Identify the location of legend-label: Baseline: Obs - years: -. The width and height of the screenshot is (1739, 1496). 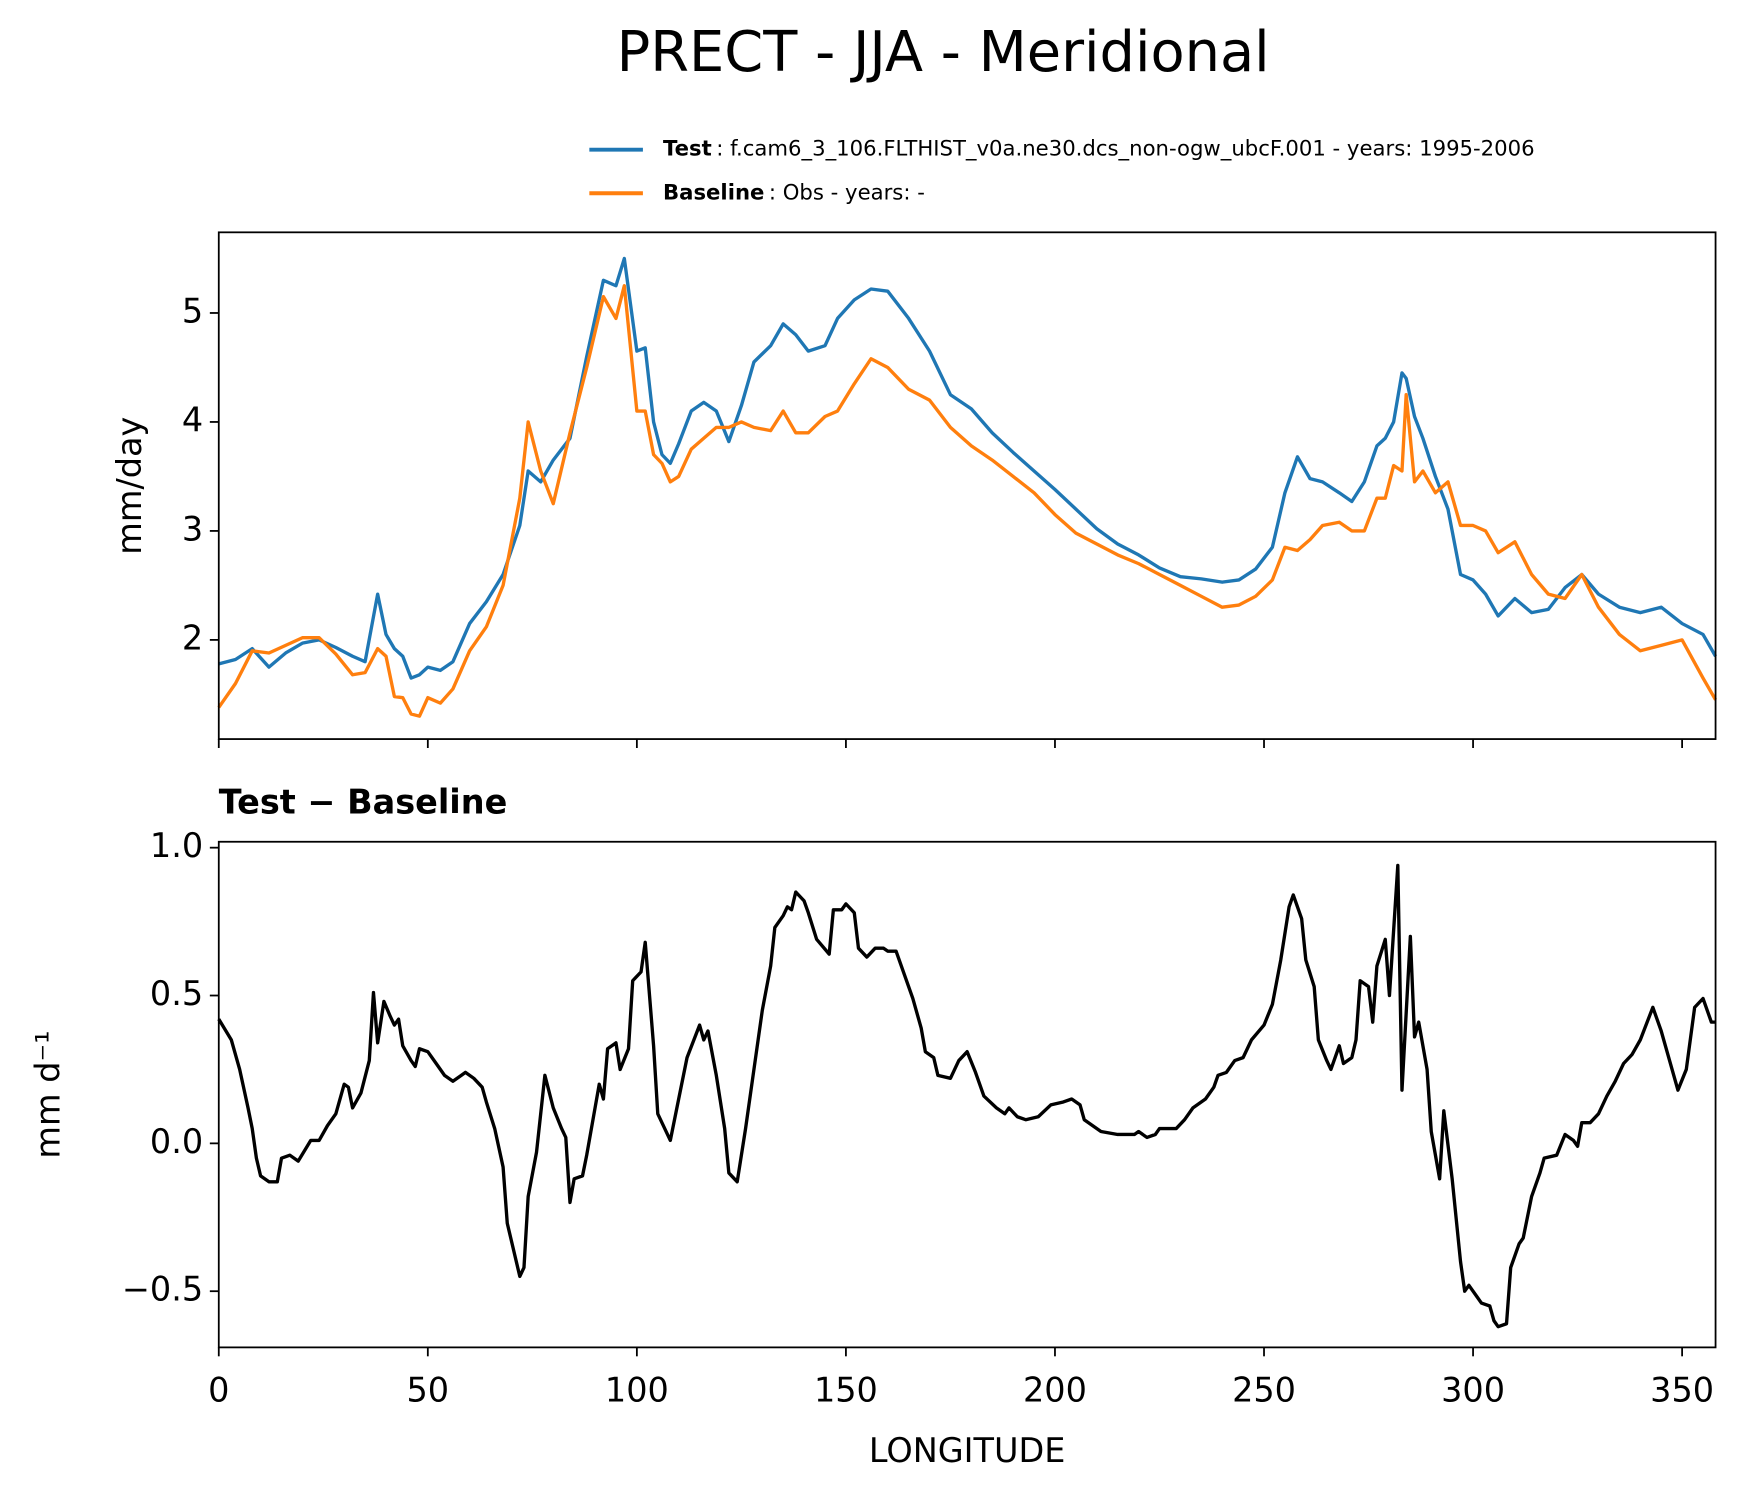
(794, 191).